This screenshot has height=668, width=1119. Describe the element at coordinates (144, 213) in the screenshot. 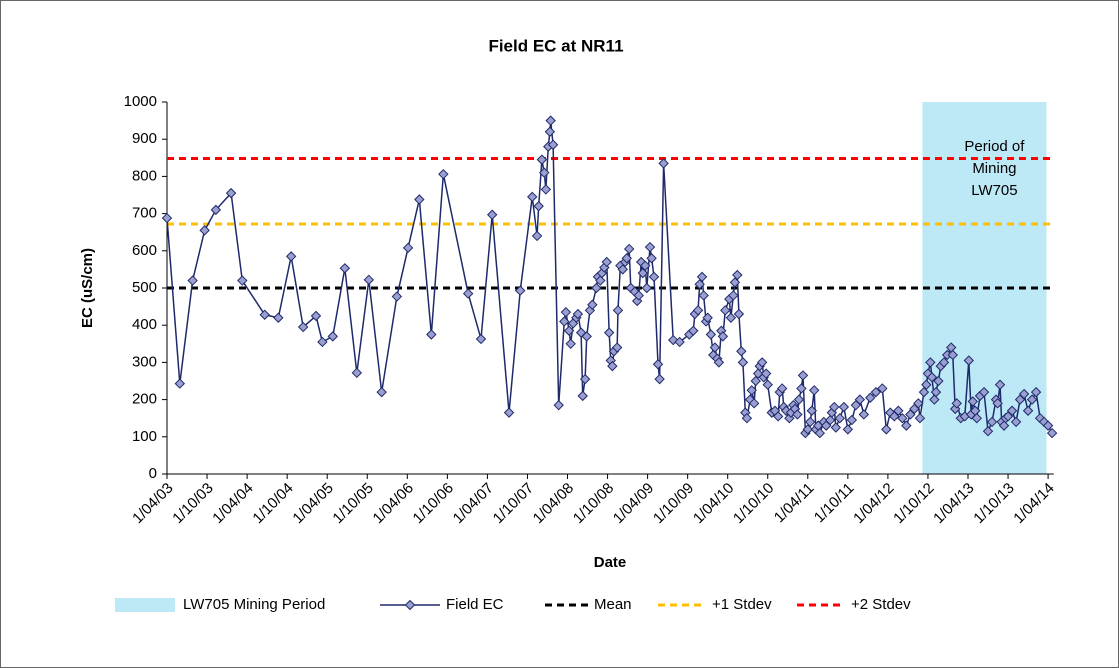

I see `y-tick-label: 700` at that location.